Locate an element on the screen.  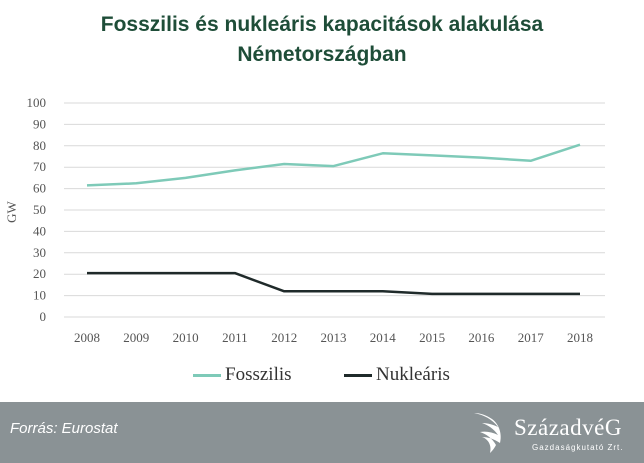
y-tick-label: 60 is located at coordinates (39, 188).